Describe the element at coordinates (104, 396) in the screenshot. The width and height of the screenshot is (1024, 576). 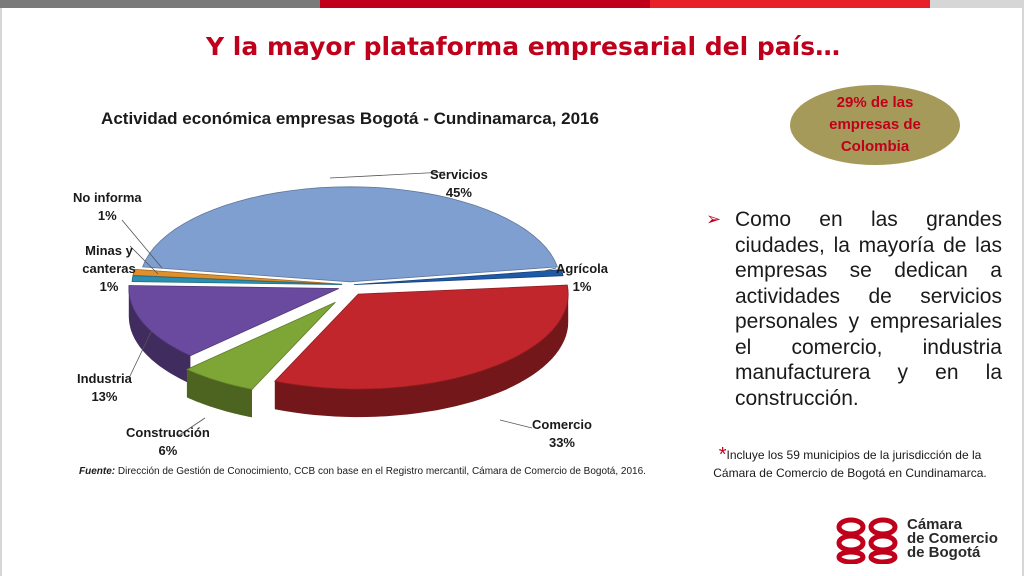
I see `label-industria-value: 13%` at that location.